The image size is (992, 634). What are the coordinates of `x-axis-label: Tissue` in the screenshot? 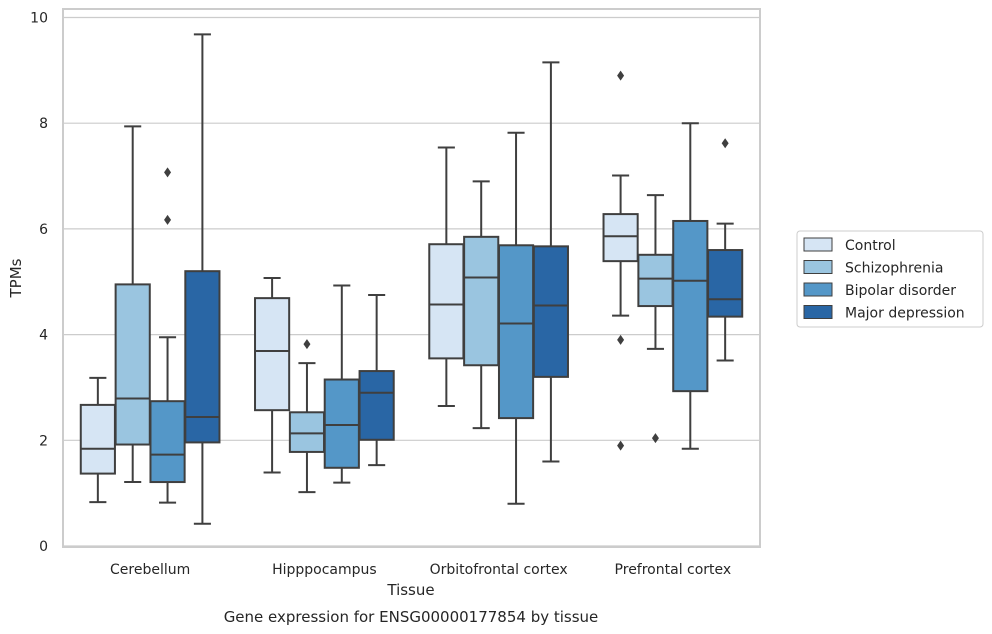 It's located at (410, 590).